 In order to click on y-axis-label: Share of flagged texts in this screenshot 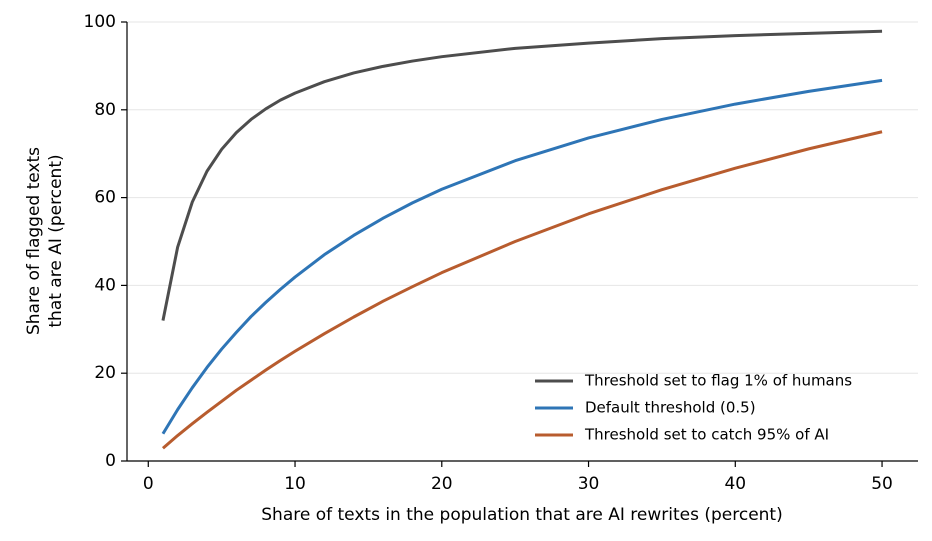, I will do `click(34, 241)`.